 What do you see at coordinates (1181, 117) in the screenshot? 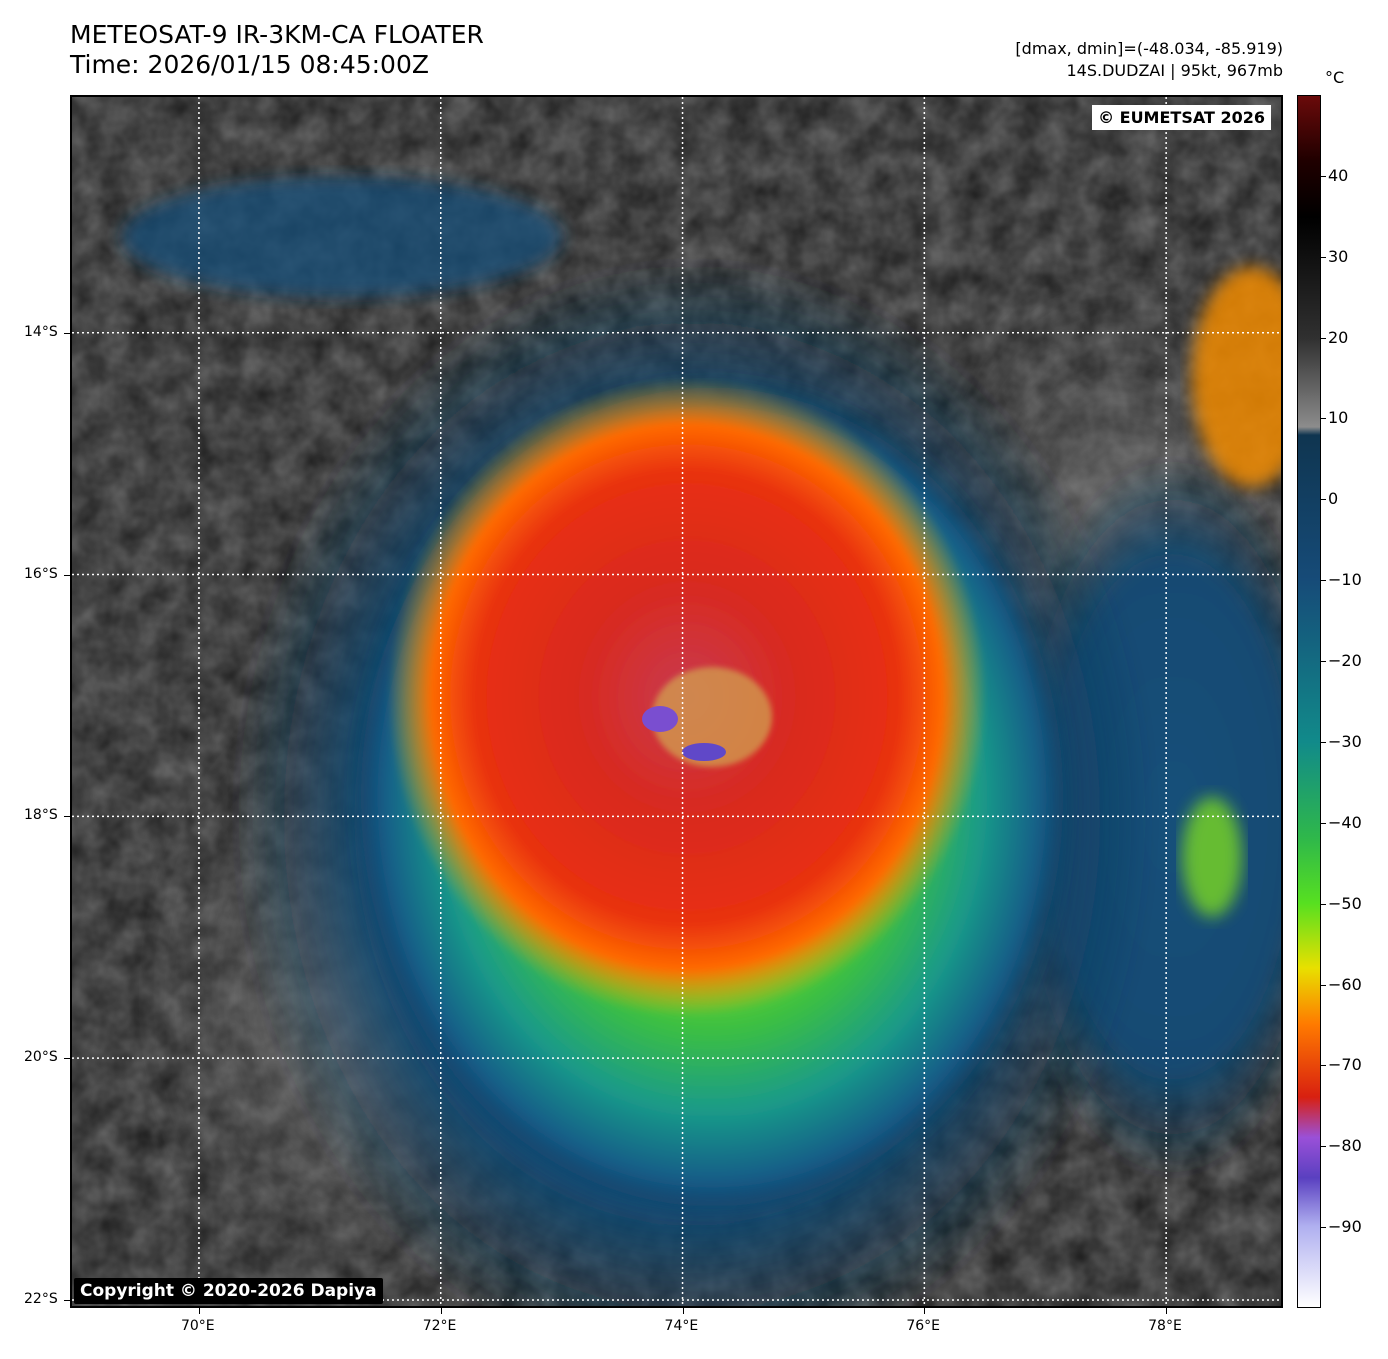
I see `eumetsat-badge: © EUMETSAT 2026` at bounding box center [1181, 117].